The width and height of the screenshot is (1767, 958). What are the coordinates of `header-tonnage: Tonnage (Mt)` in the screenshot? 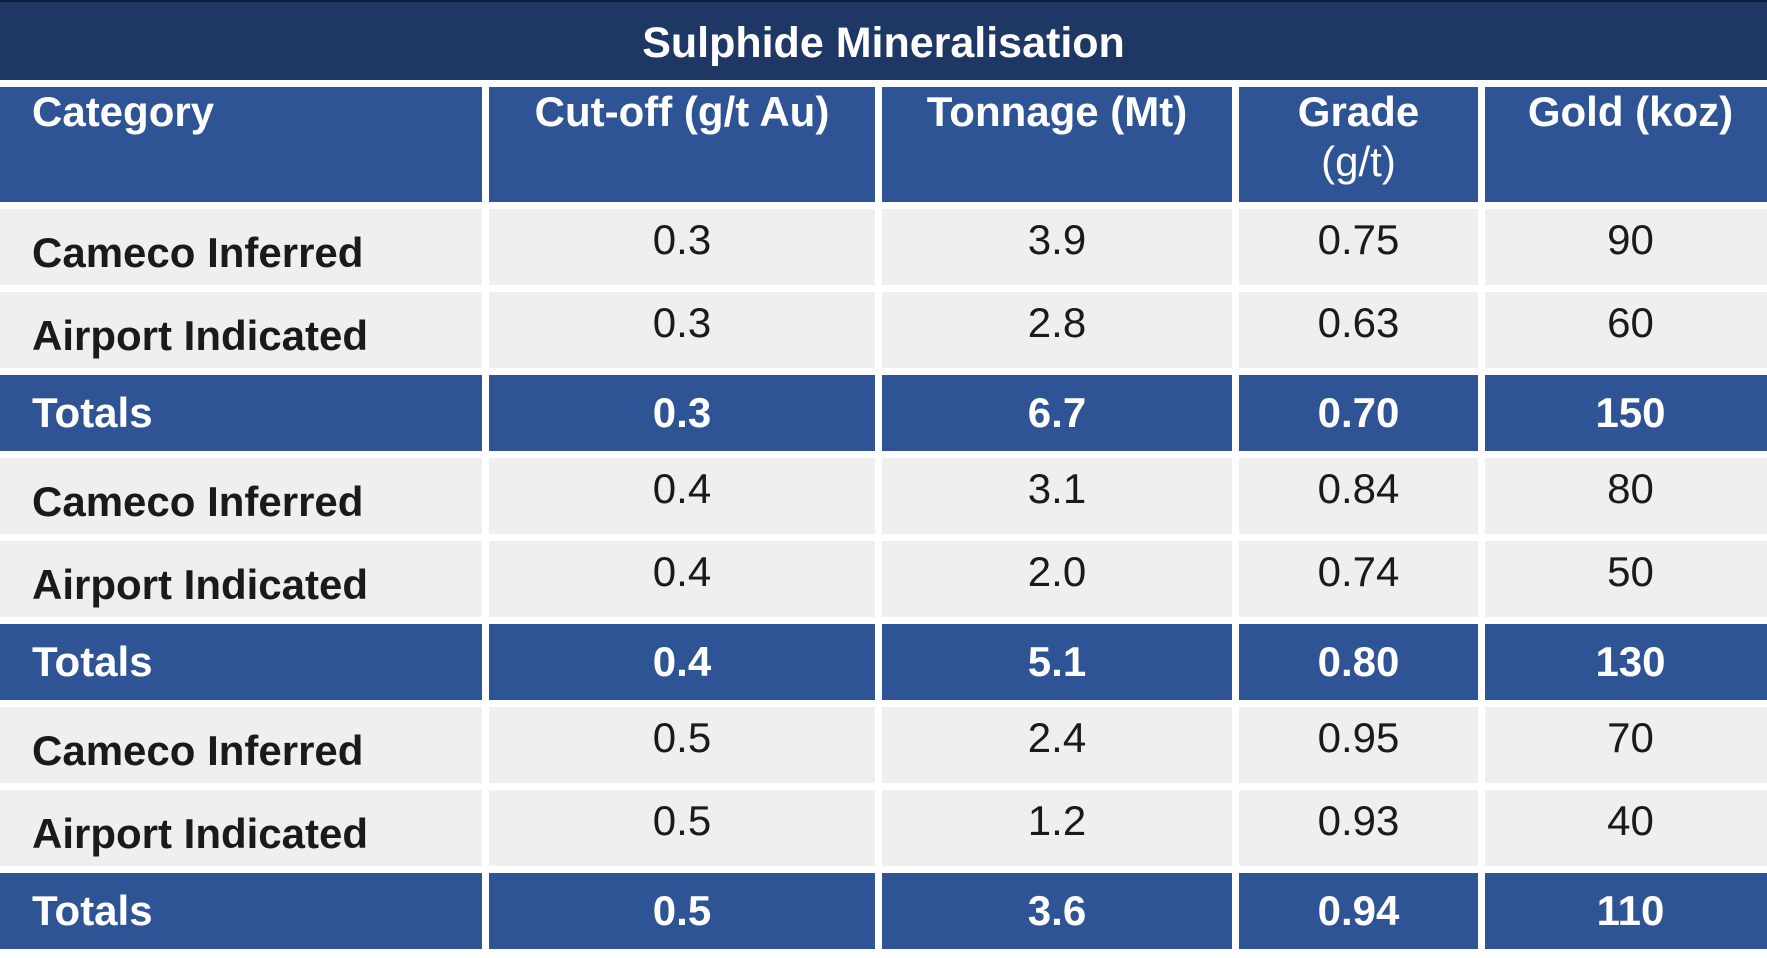 It's located at (1057, 144).